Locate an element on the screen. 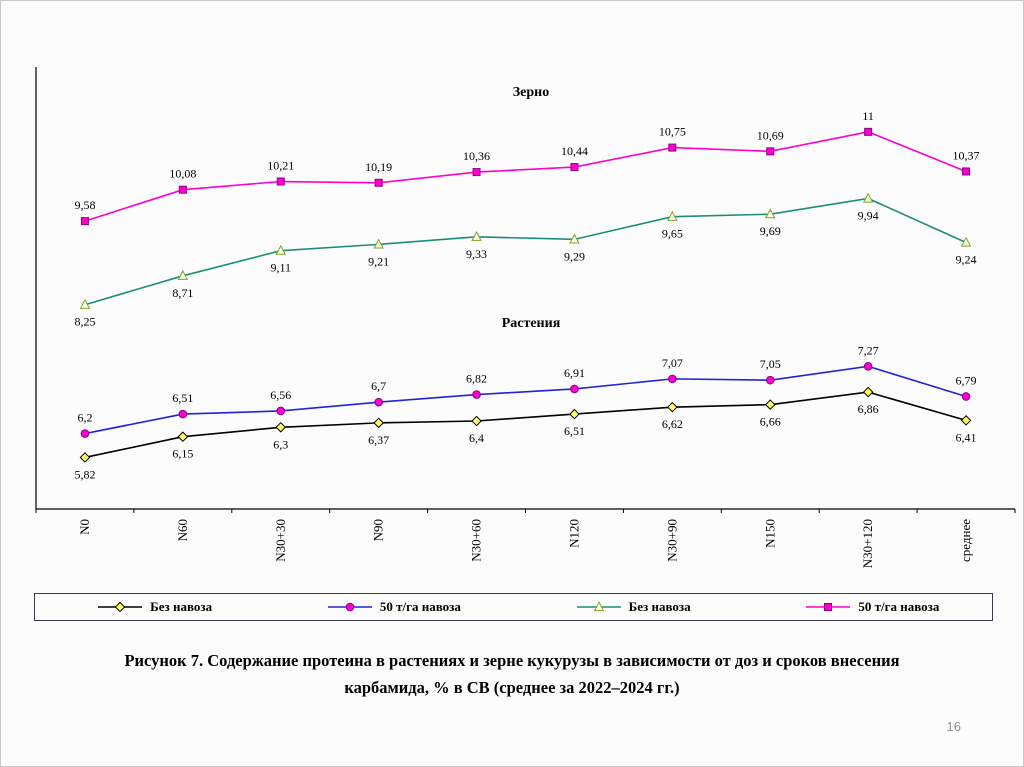 This screenshot has height=767, width=1024. data-label: 6,7 is located at coordinates (378, 386).